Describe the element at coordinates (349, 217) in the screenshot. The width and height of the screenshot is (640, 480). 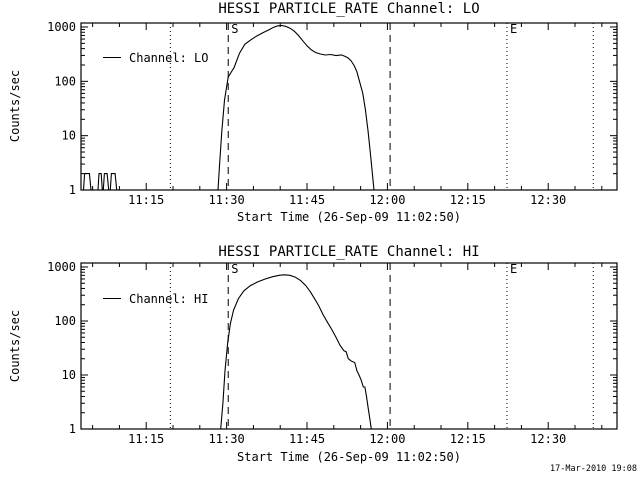
I see `x-axis-label-lo: Start Time (26-Sep-09 11:02:50)` at that location.